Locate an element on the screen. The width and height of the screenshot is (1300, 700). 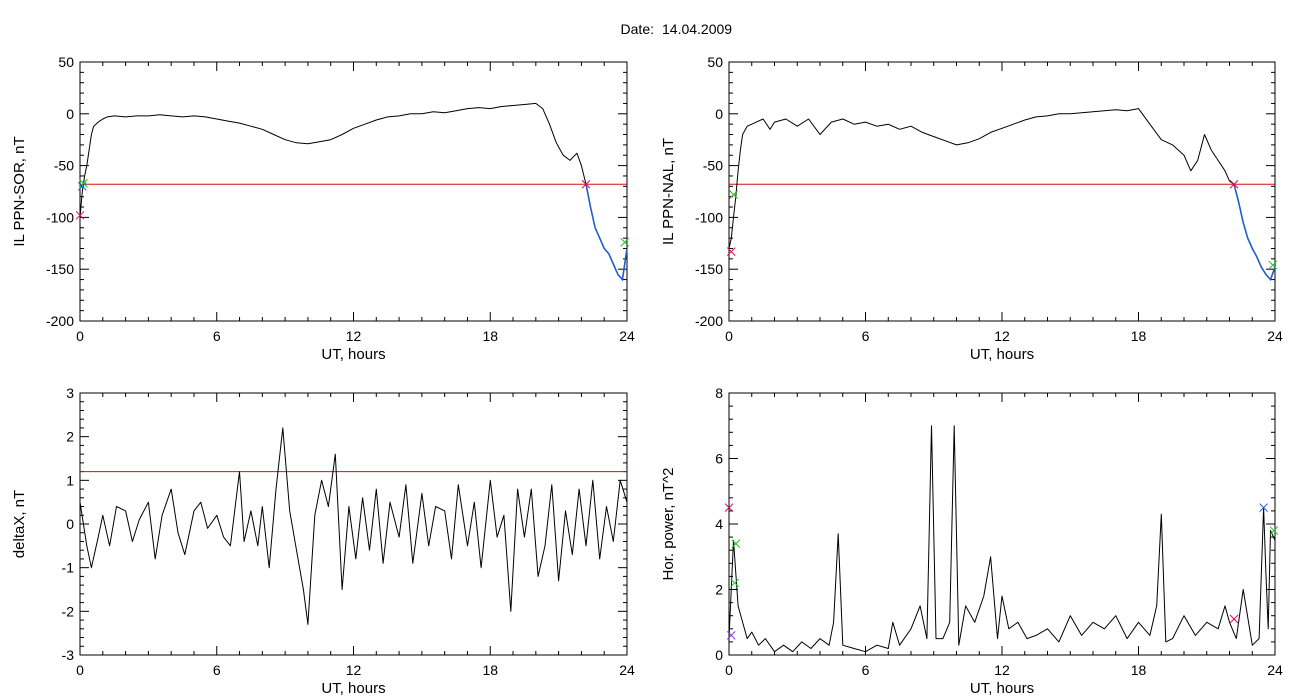
date-value: 14.04.2009 is located at coordinates (697, 29).